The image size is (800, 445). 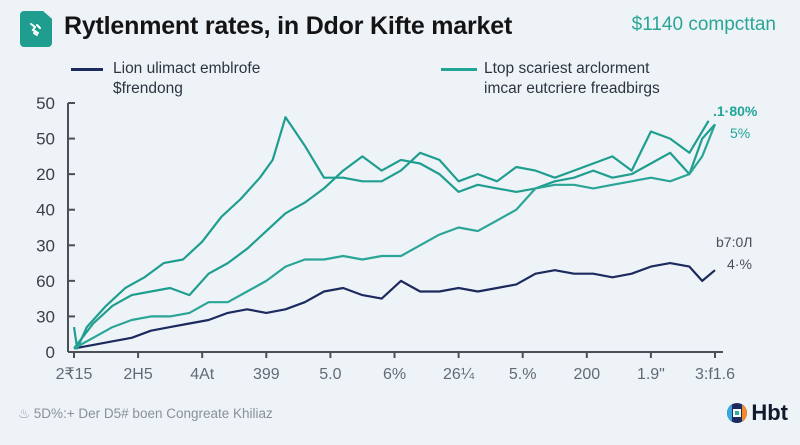 What do you see at coordinates (187, 68) in the screenshot?
I see `legend-label-line1: Lion ulimact emblrofe` at bounding box center [187, 68].